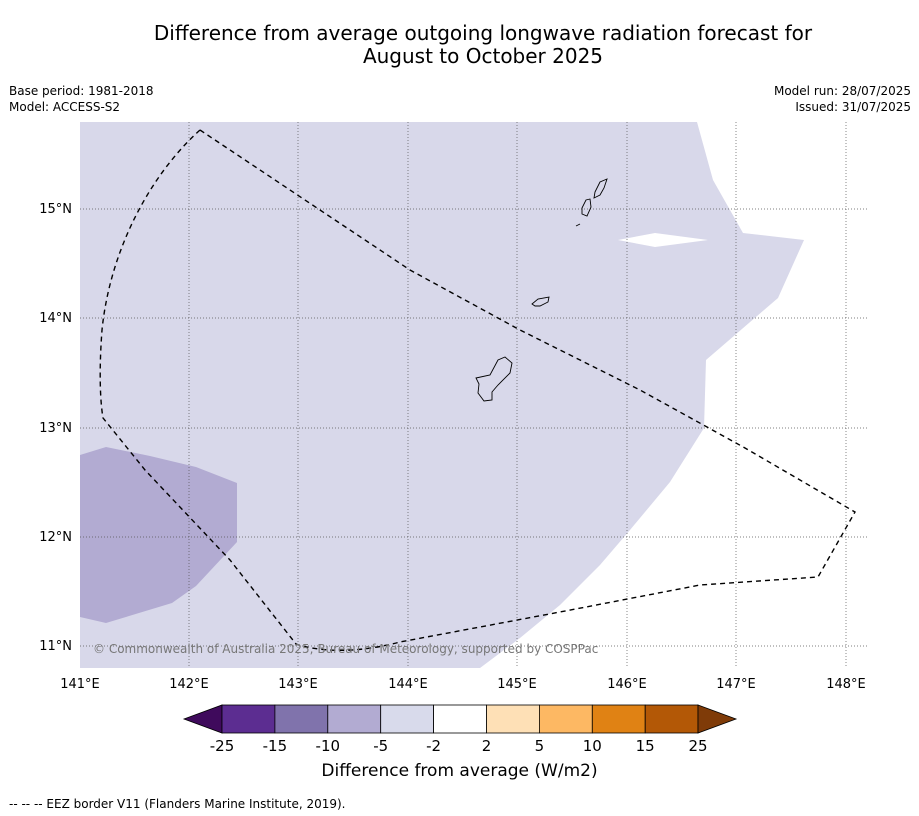  What do you see at coordinates (540, 746) in the screenshot?
I see `colorbar-tick: 5` at bounding box center [540, 746].